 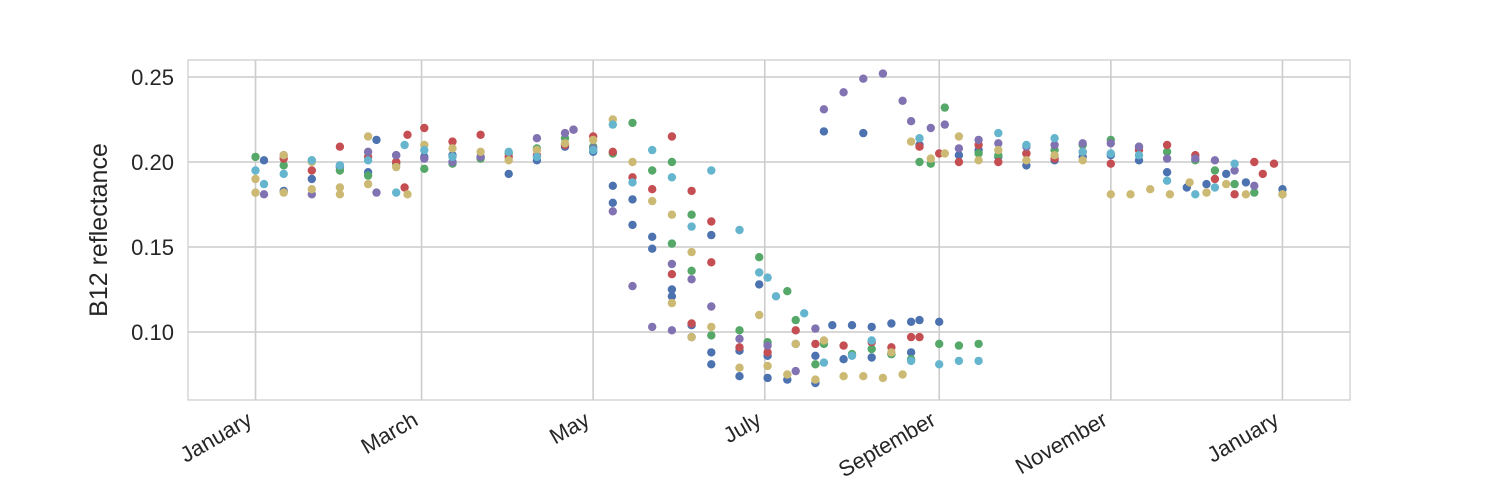 What do you see at coordinates (569, 428) in the screenshot?
I see `x-tick-label: May` at bounding box center [569, 428].